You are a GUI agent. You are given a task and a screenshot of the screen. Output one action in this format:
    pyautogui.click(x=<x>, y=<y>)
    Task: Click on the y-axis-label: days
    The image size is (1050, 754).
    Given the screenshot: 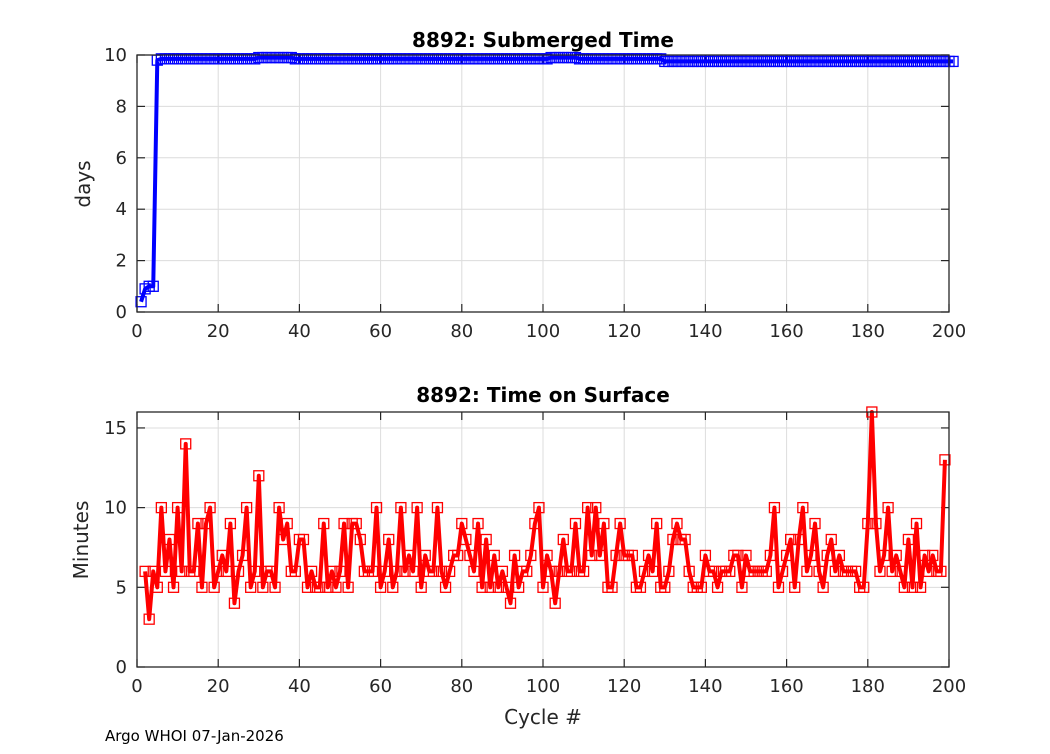 What is the action you would take?
    pyautogui.click(x=83, y=183)
    